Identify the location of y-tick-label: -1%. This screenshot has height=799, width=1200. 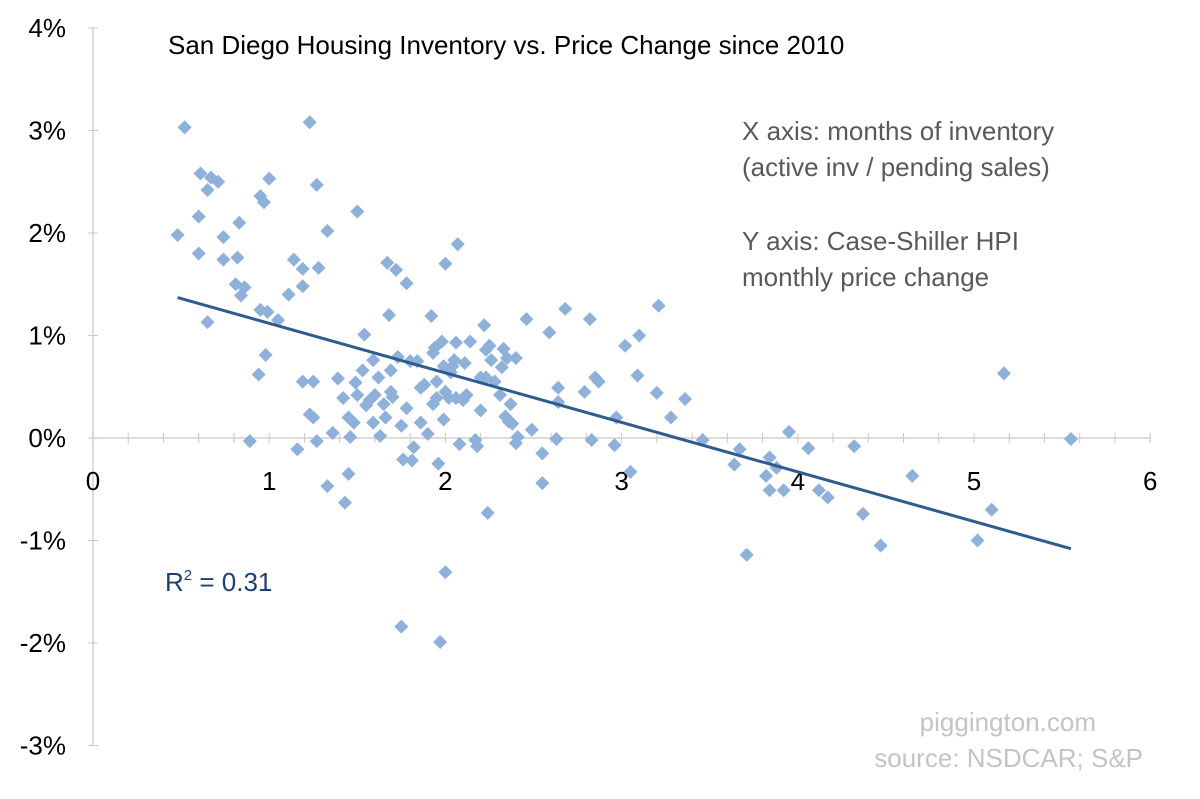
(43, 541).